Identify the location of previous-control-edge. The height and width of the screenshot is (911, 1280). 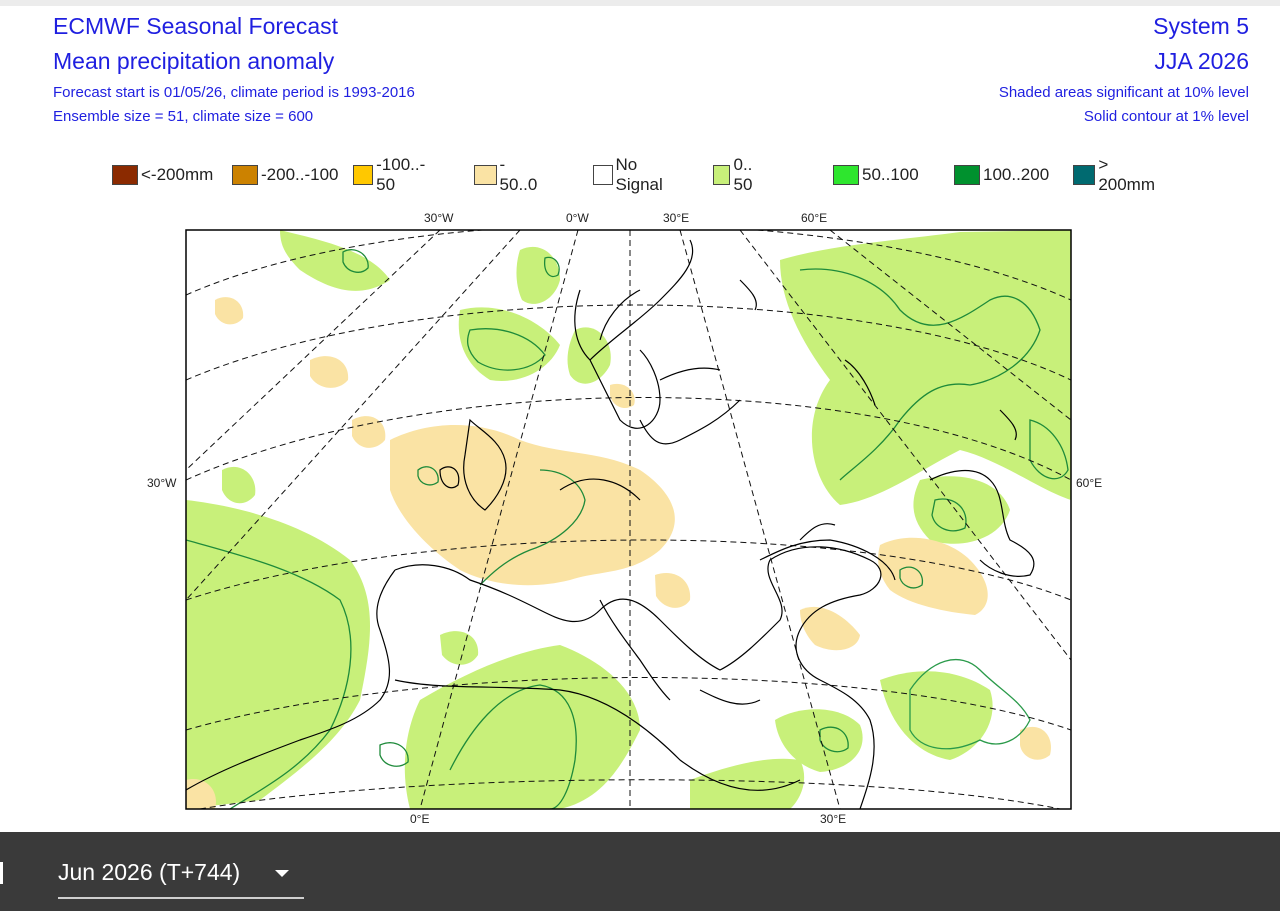
(1, 873).